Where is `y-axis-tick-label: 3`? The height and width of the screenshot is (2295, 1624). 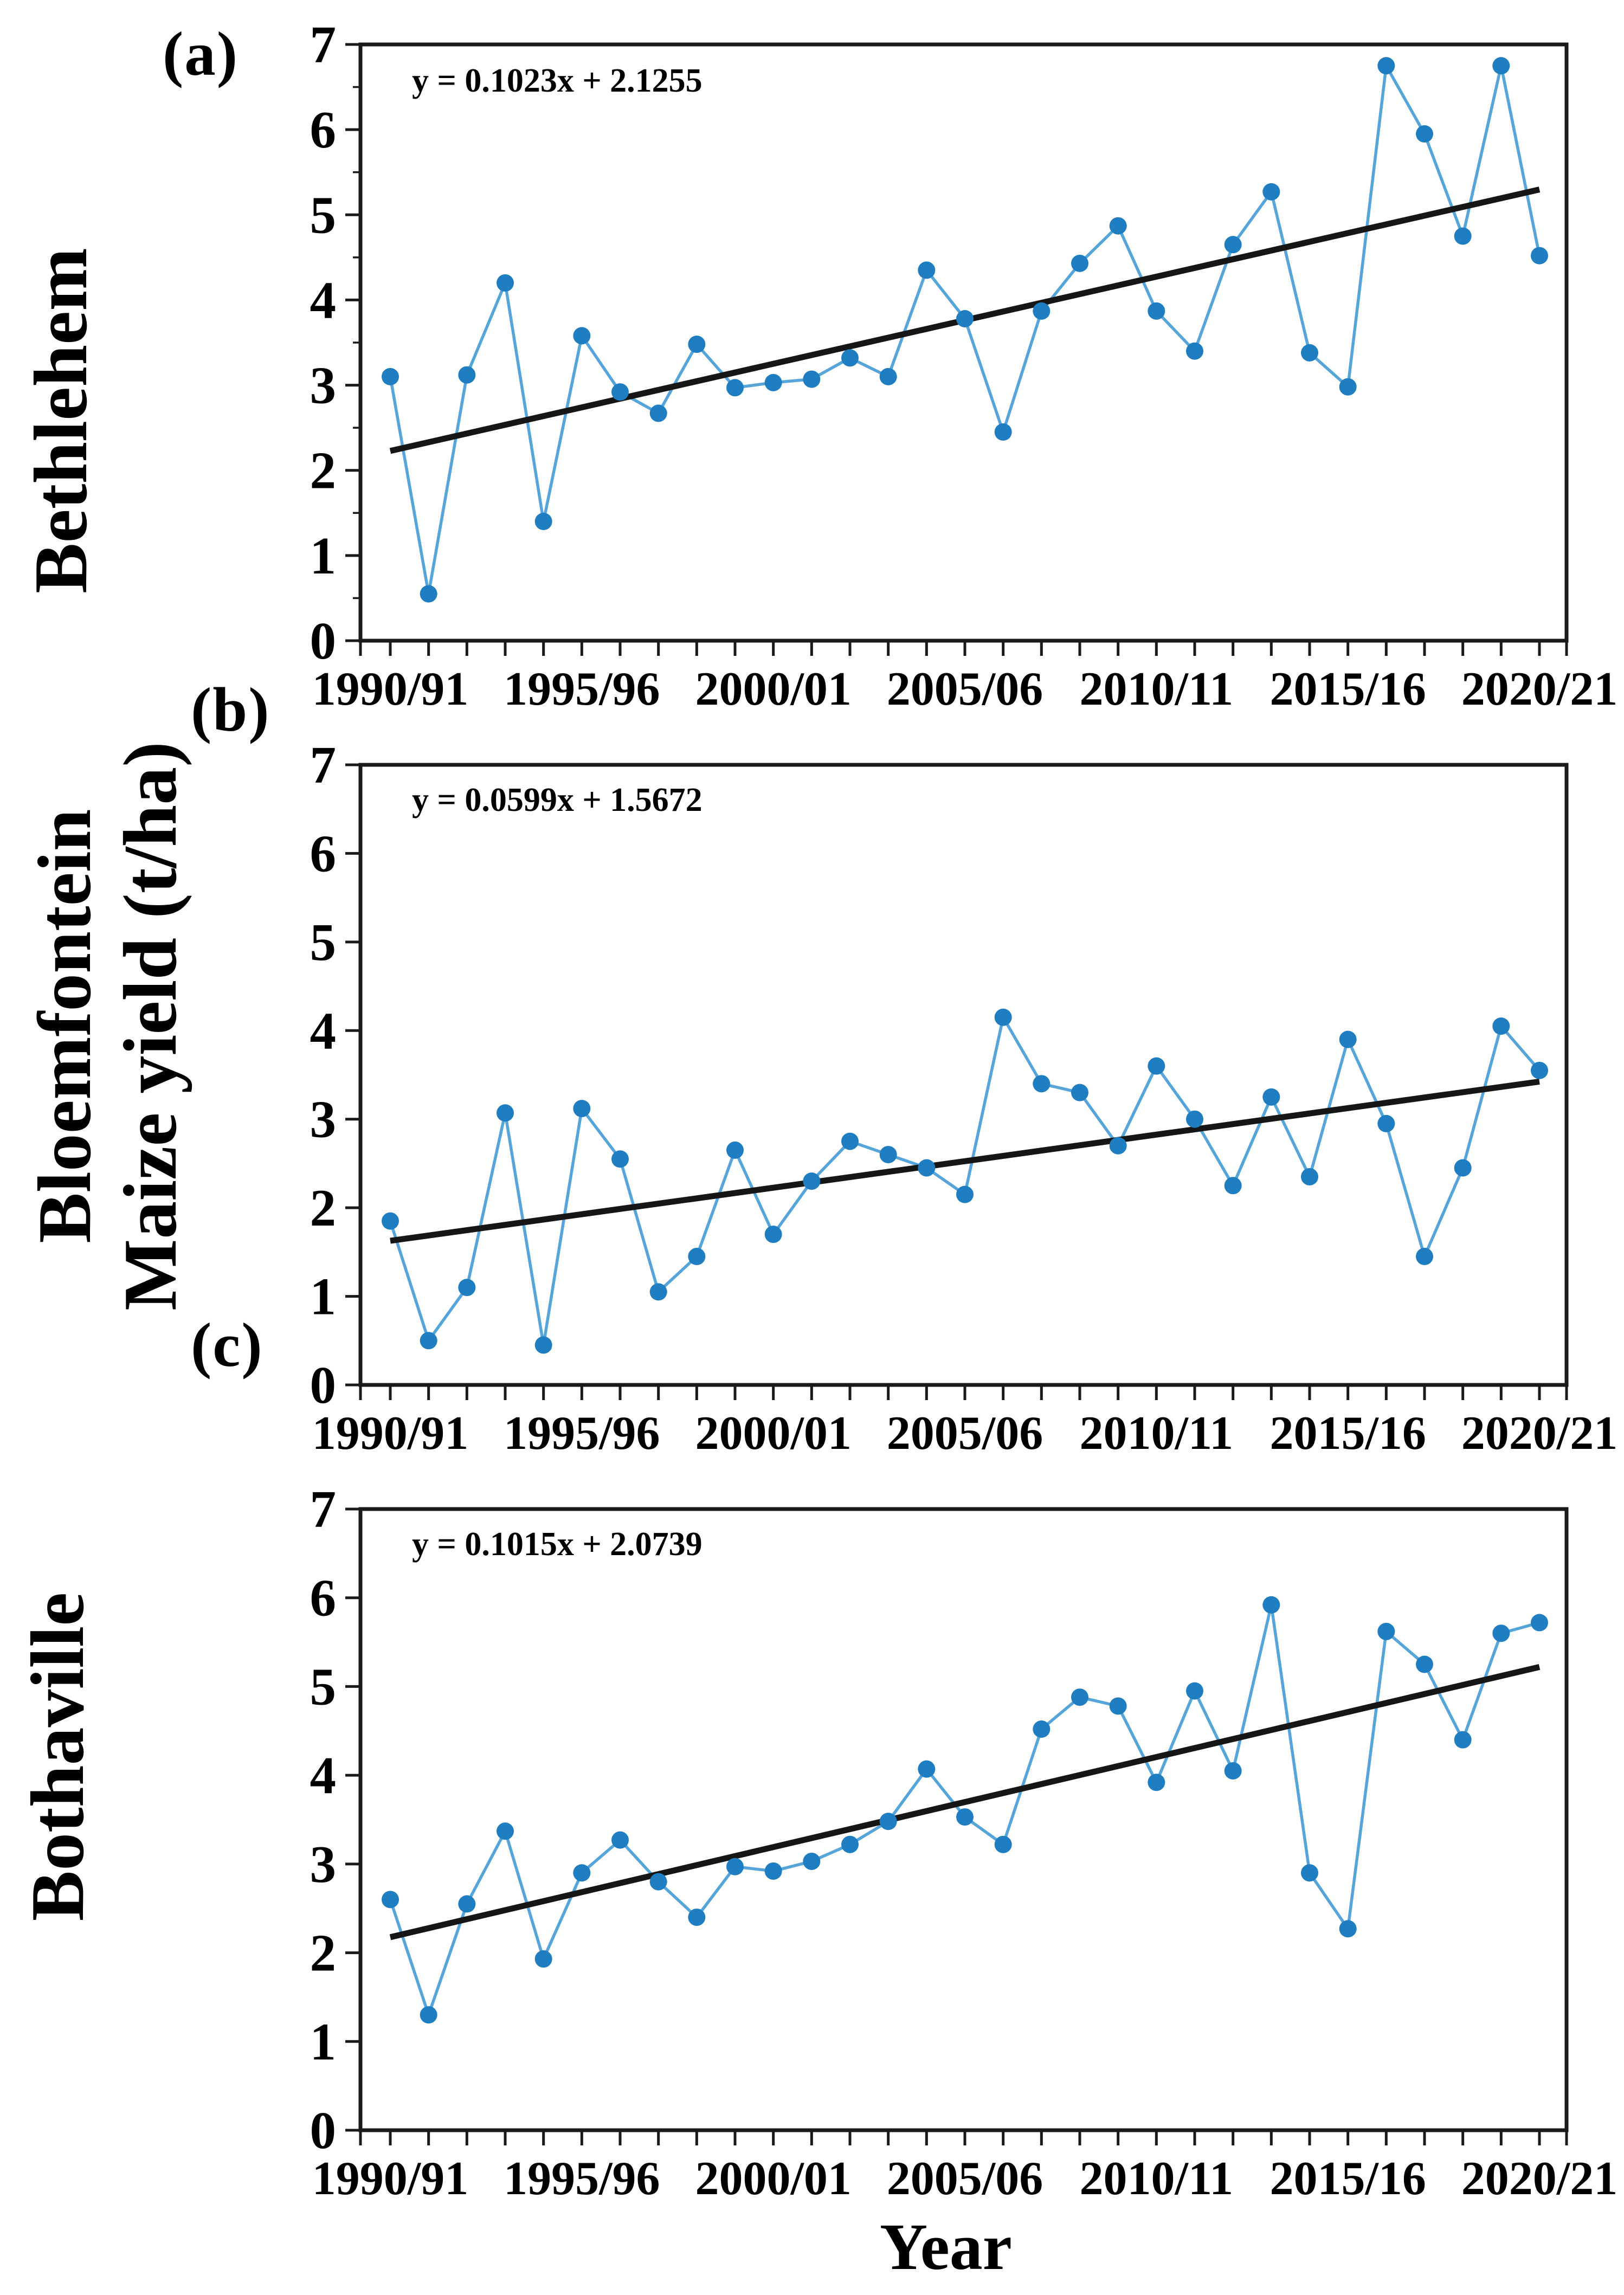
y-axis-tick-label: 3 is located at coordinates (323, 386).